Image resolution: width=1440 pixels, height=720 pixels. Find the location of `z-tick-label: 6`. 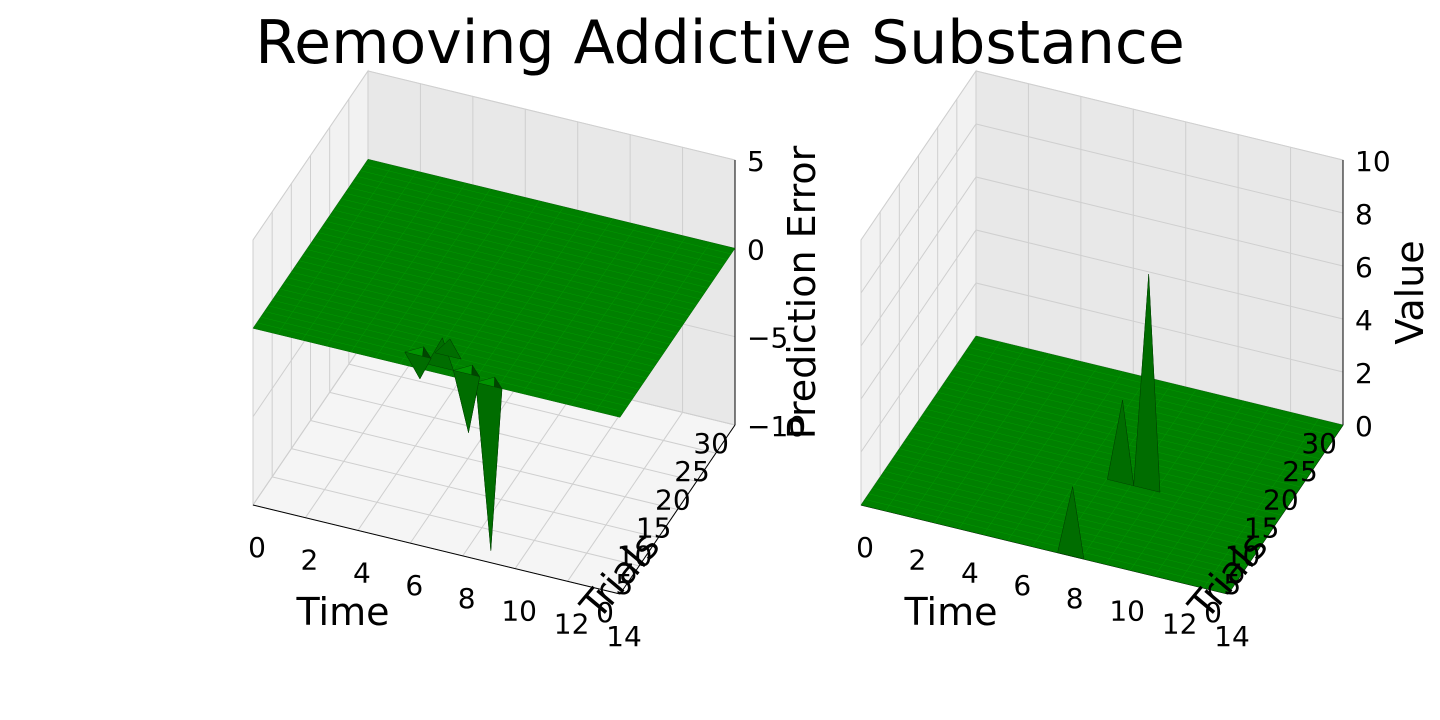

z-tick-label: 6 is located at coordinates (1364, 267).